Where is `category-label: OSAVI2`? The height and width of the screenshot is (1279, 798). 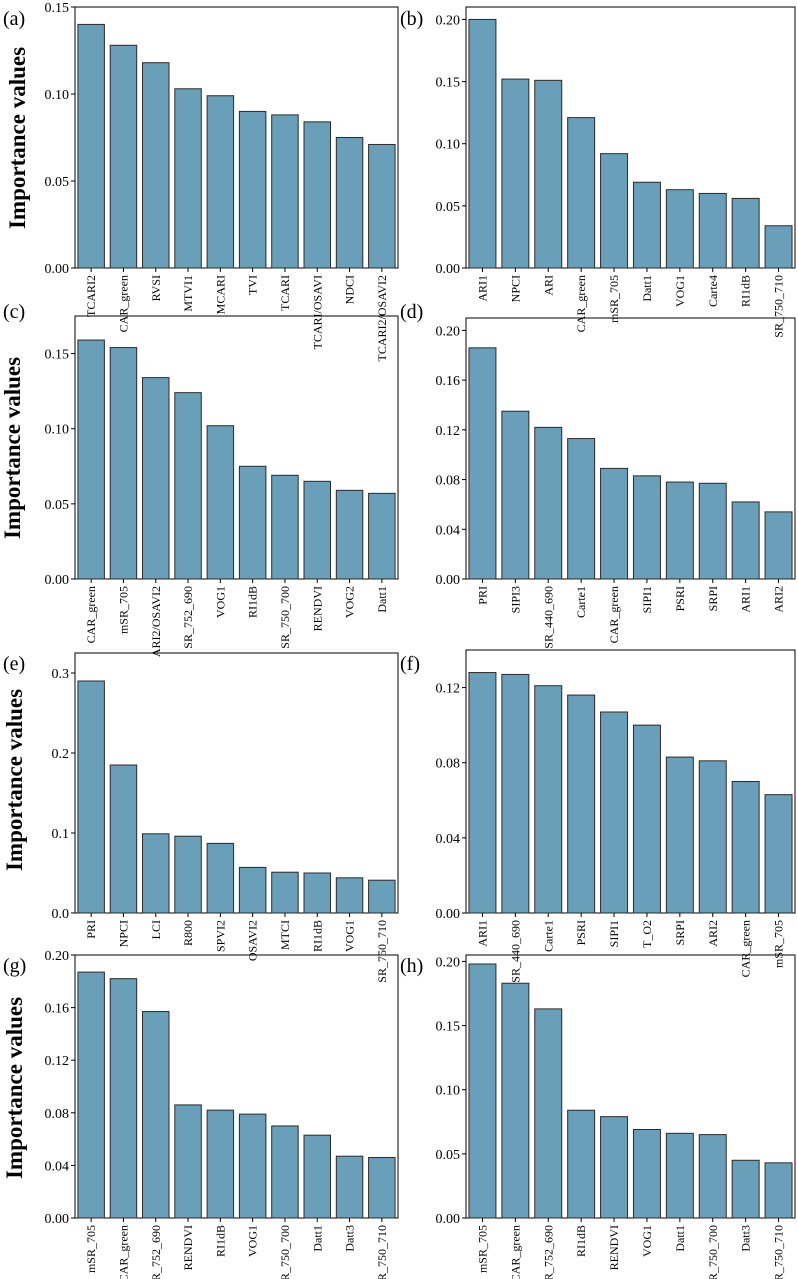 category-label: OSAVI2 is located at coordinates (253, 940).